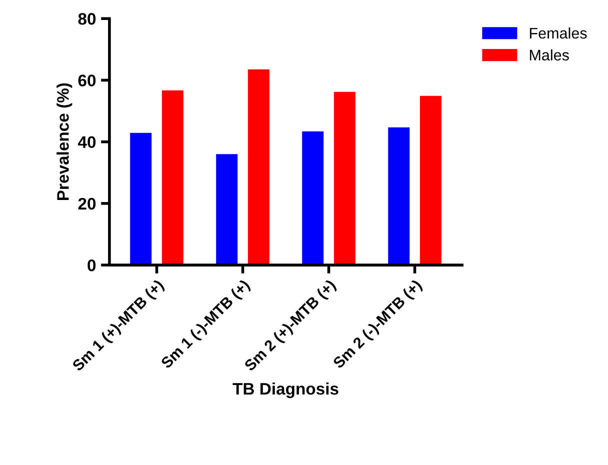  Describe the element at coordinates (87, 204) in the screenshot. I see `y-tick-label: 20` at that location.